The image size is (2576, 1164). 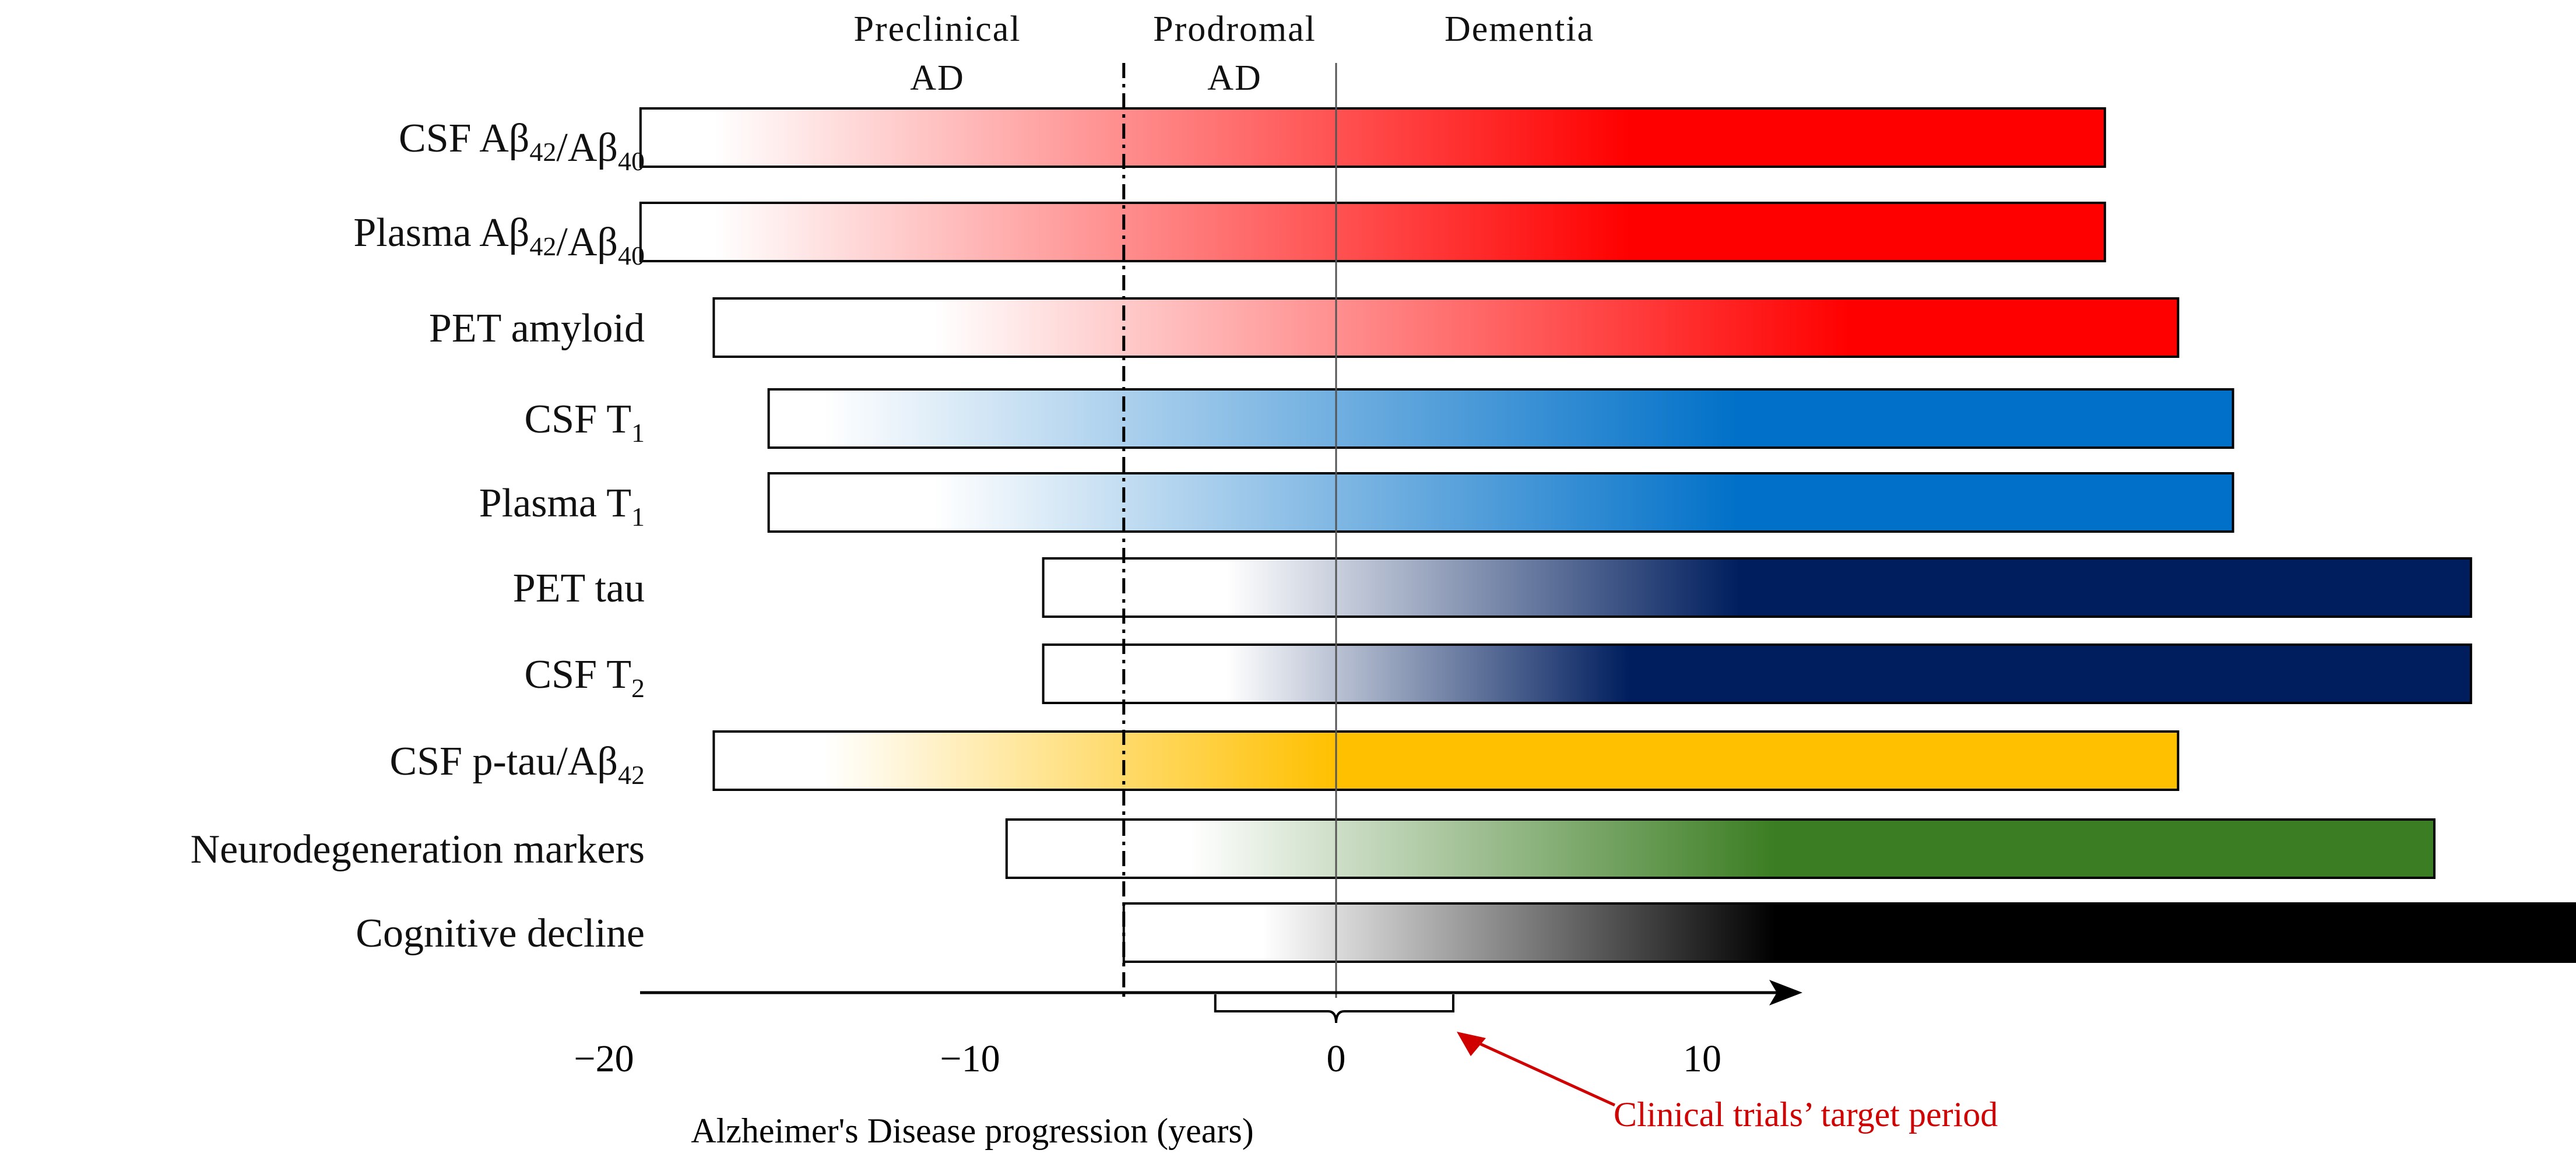 I want to click on x-tick-0: 0, so click(x=1336, y=1059).